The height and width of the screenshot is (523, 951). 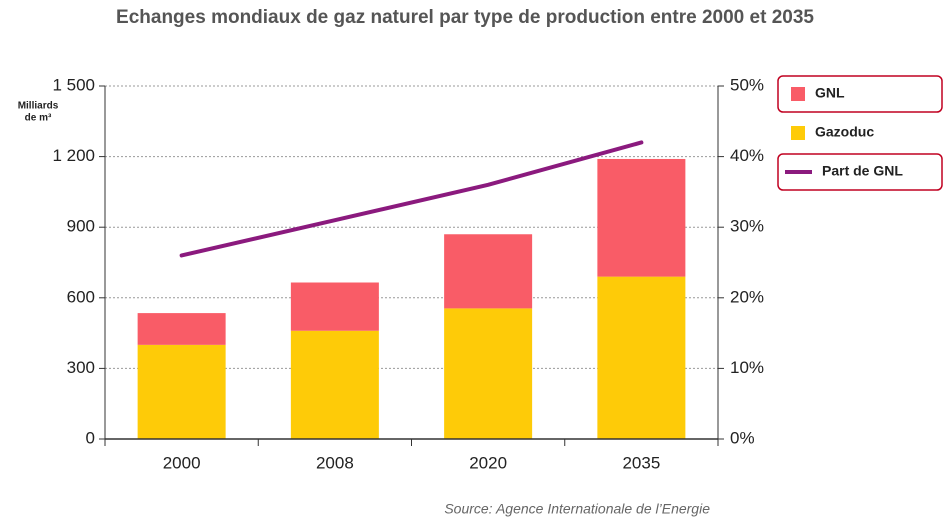 I want to click on x-tick-label: 2020, so click(x=488, y=462).